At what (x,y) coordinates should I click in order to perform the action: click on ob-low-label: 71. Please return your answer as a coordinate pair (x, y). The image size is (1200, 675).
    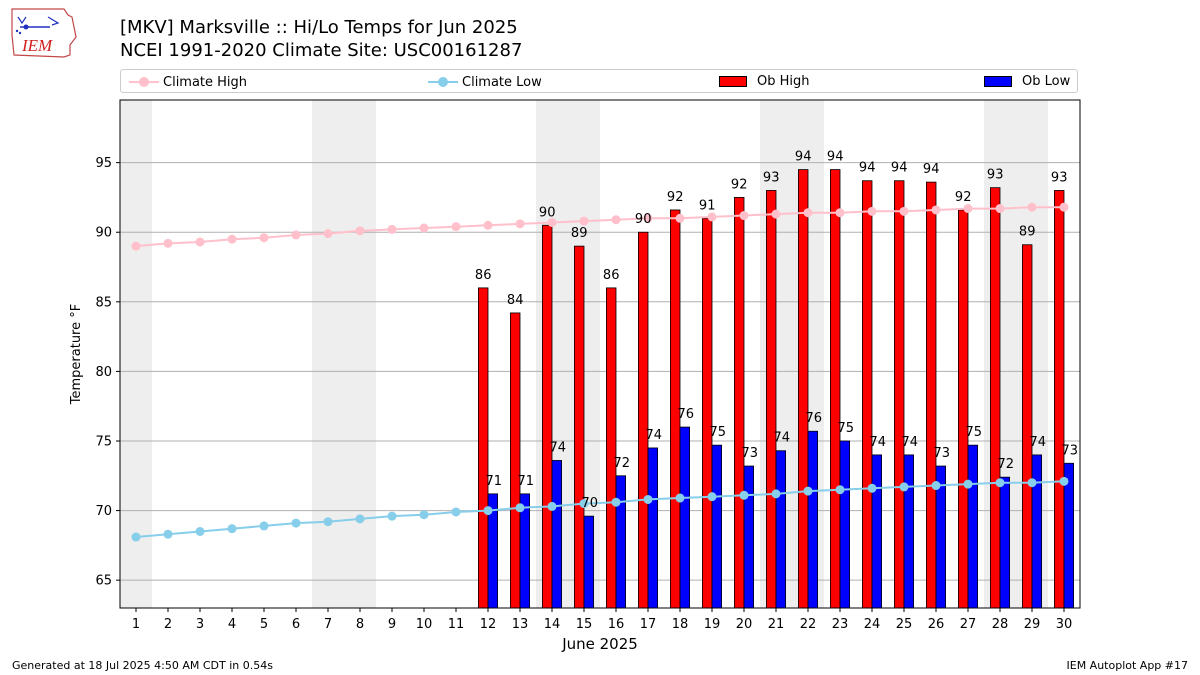
    Looking at the image, I should click on (494, 481).